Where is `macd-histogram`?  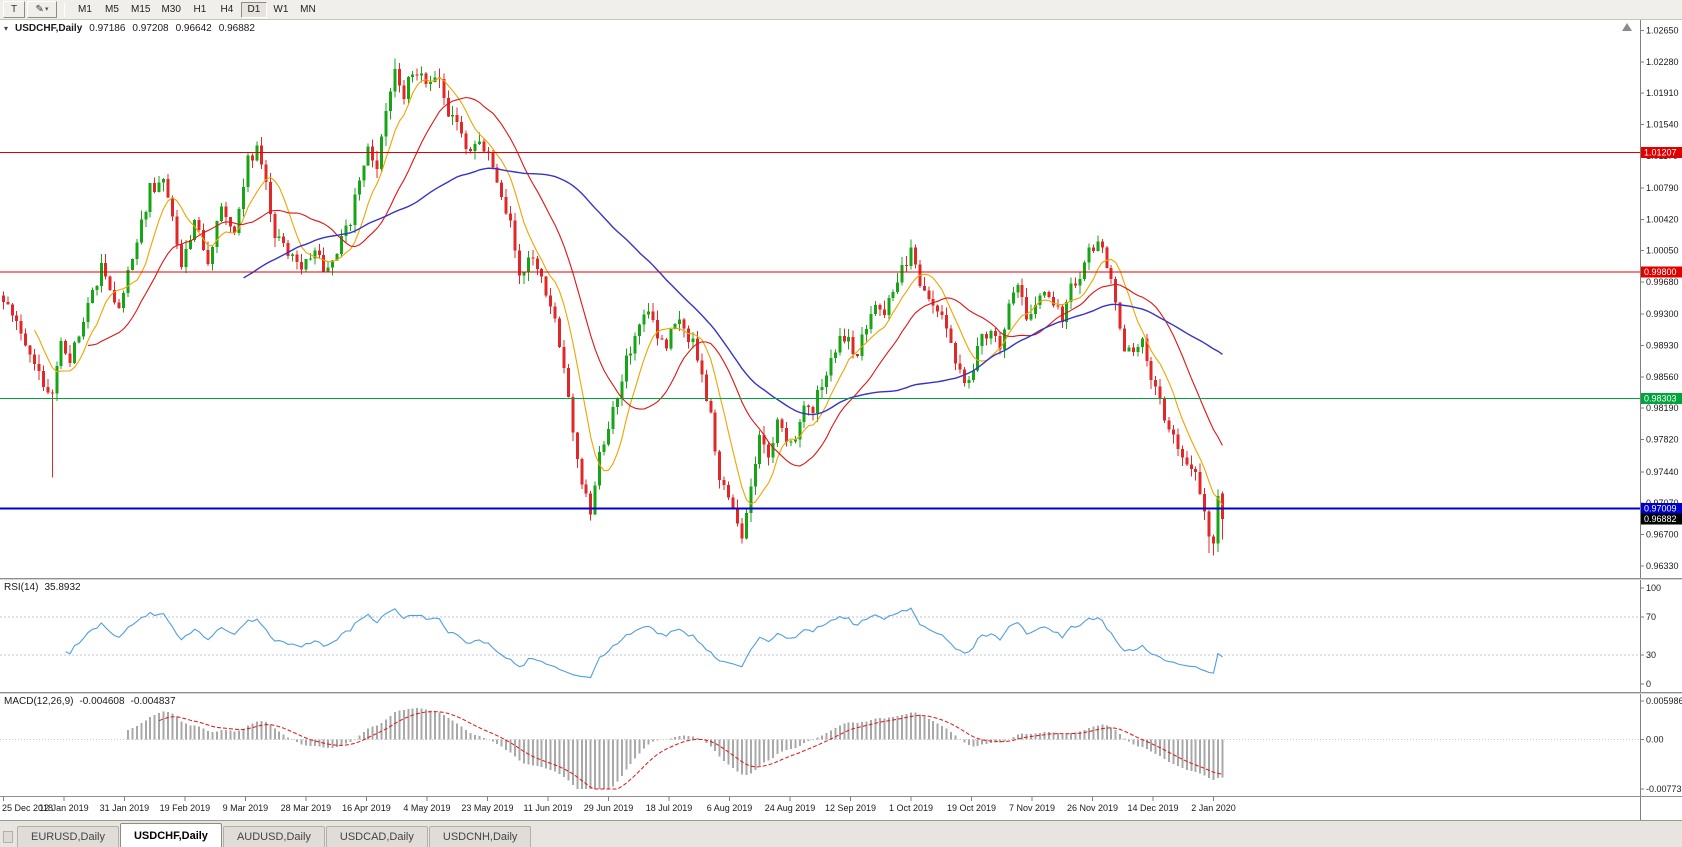
macd-histogram is located at coordinates (675, 748).